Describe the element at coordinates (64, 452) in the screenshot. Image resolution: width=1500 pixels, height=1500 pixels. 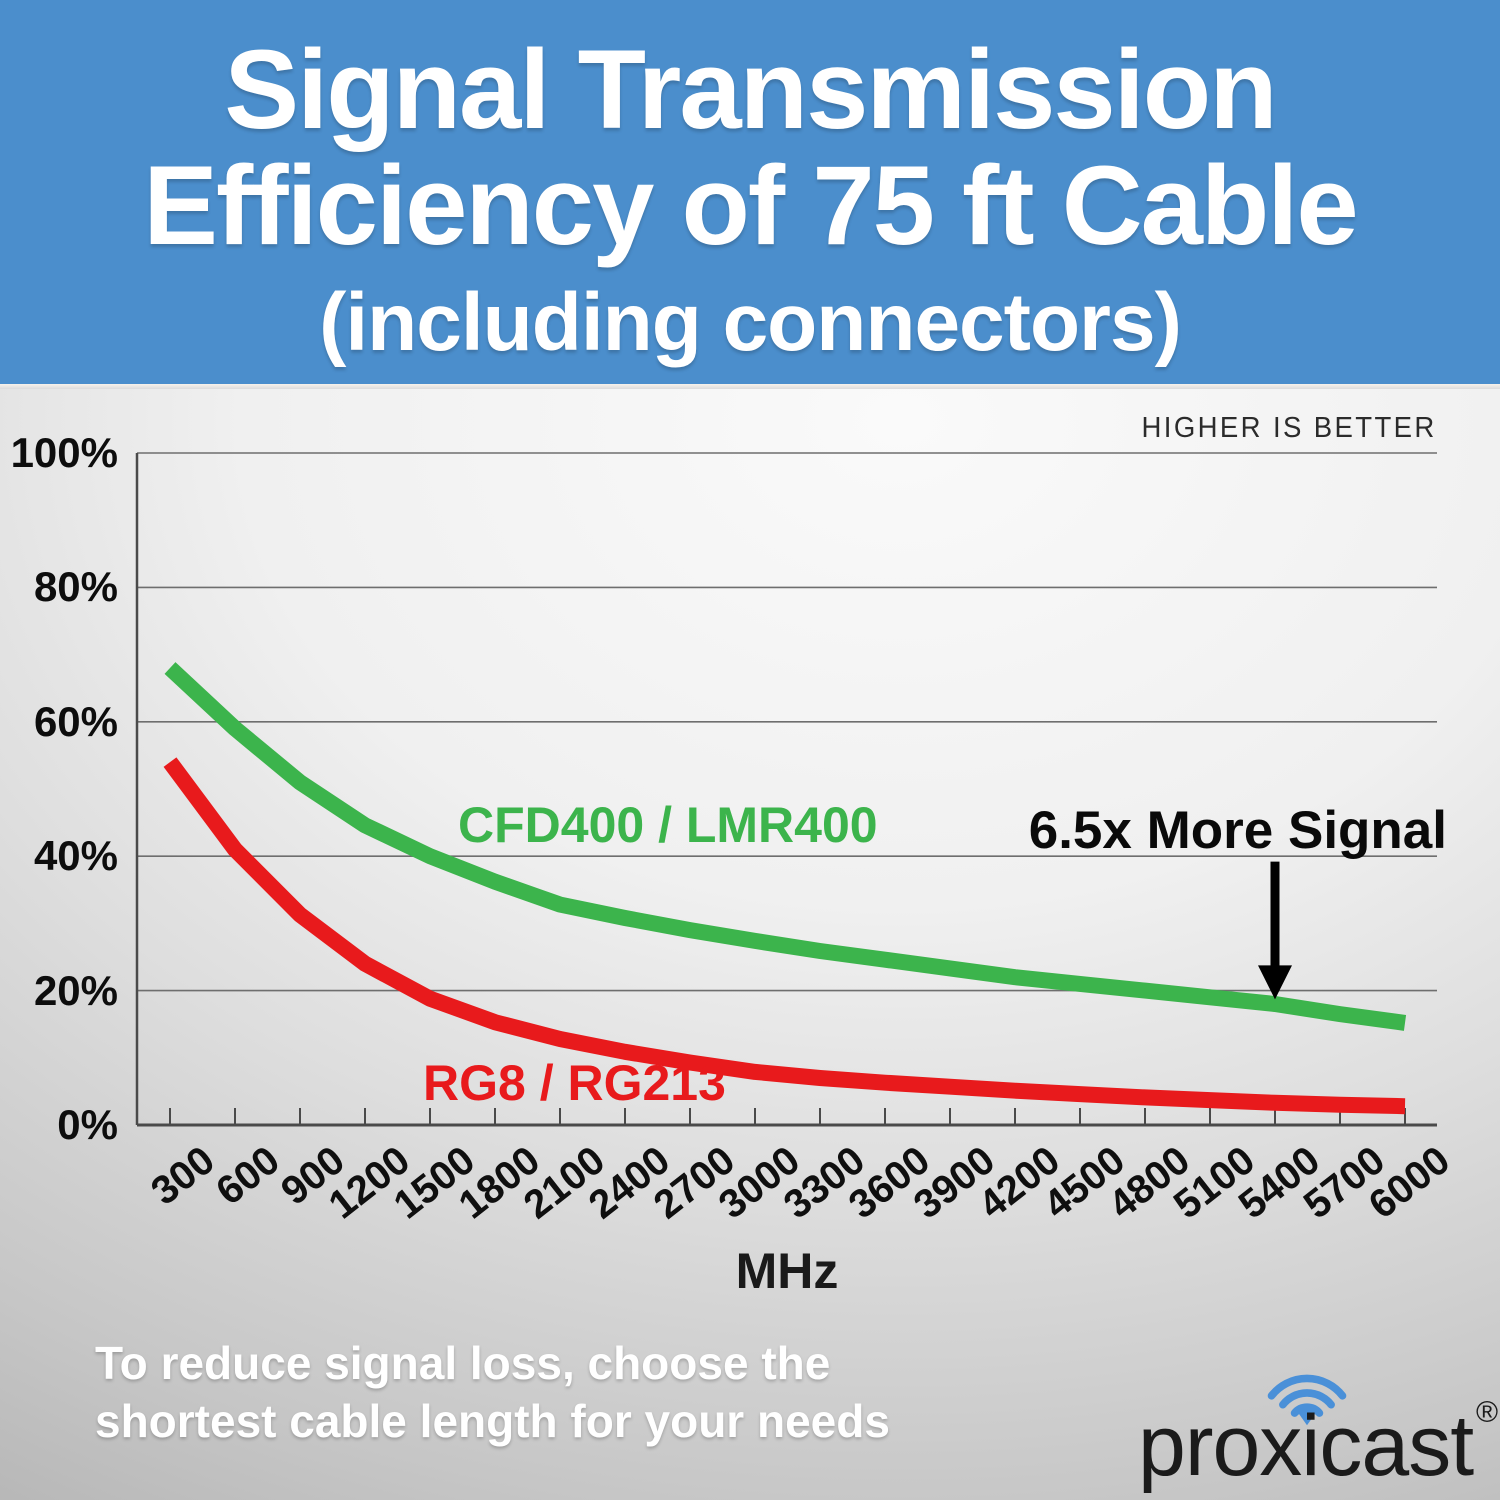
I see `y-tick-label: 100%` at that location.